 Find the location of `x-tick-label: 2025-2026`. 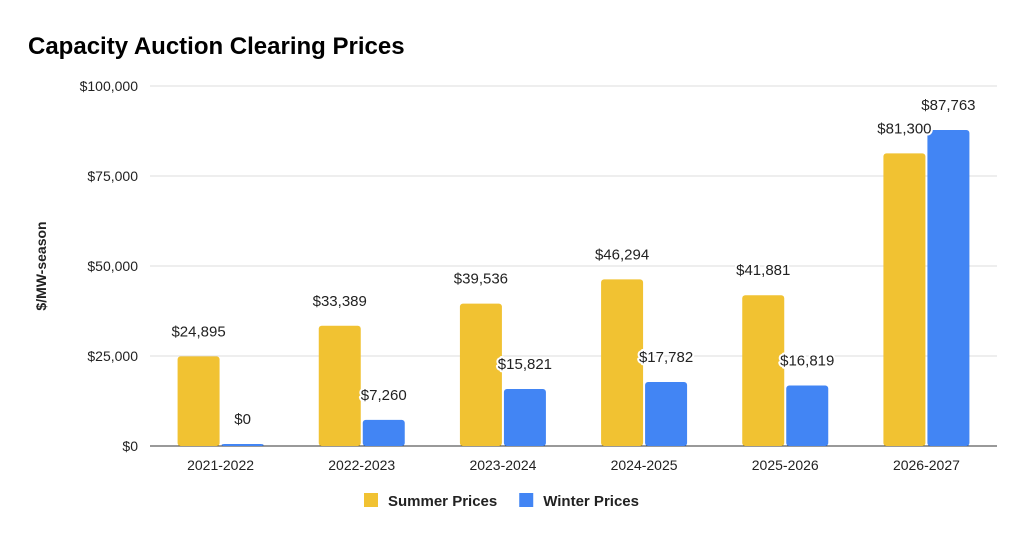

x-tick-label: 2025-2026 is located at coordinates (785, 465).